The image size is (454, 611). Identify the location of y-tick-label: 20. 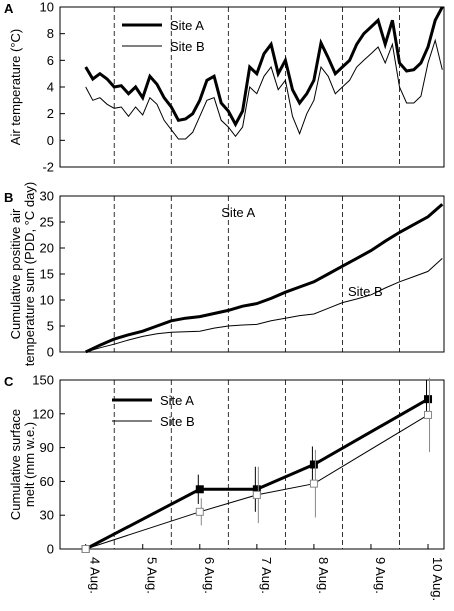
(47, 248).